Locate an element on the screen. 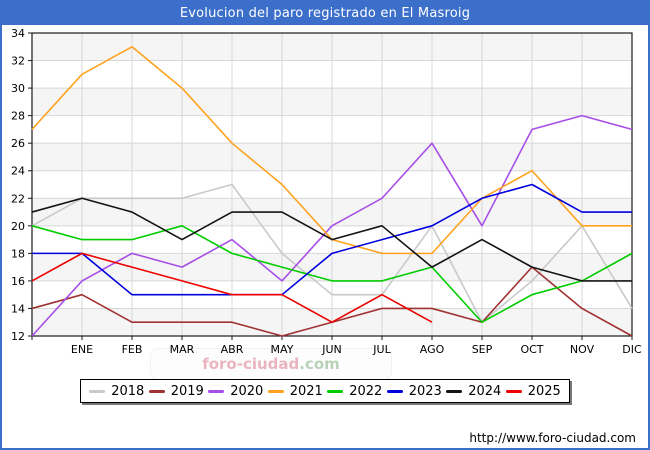 This screenshot has height=450, width=650. watermark: foro-ciudad.com is located at coordinates (271, 364).